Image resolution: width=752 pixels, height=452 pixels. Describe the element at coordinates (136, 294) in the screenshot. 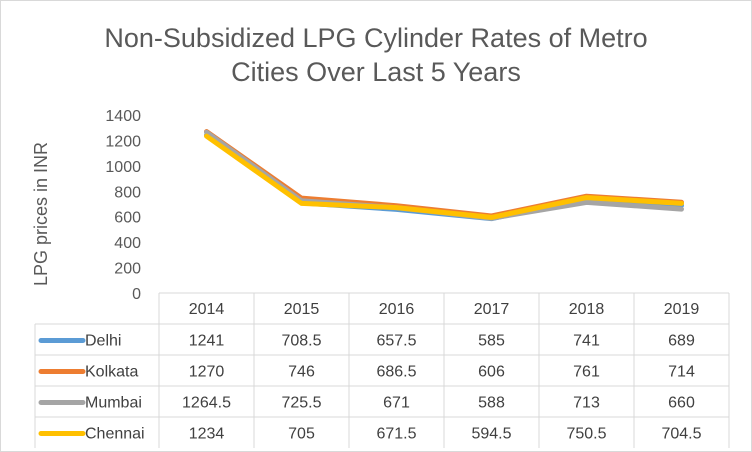

I see `y-tick-label: 0` at that location.